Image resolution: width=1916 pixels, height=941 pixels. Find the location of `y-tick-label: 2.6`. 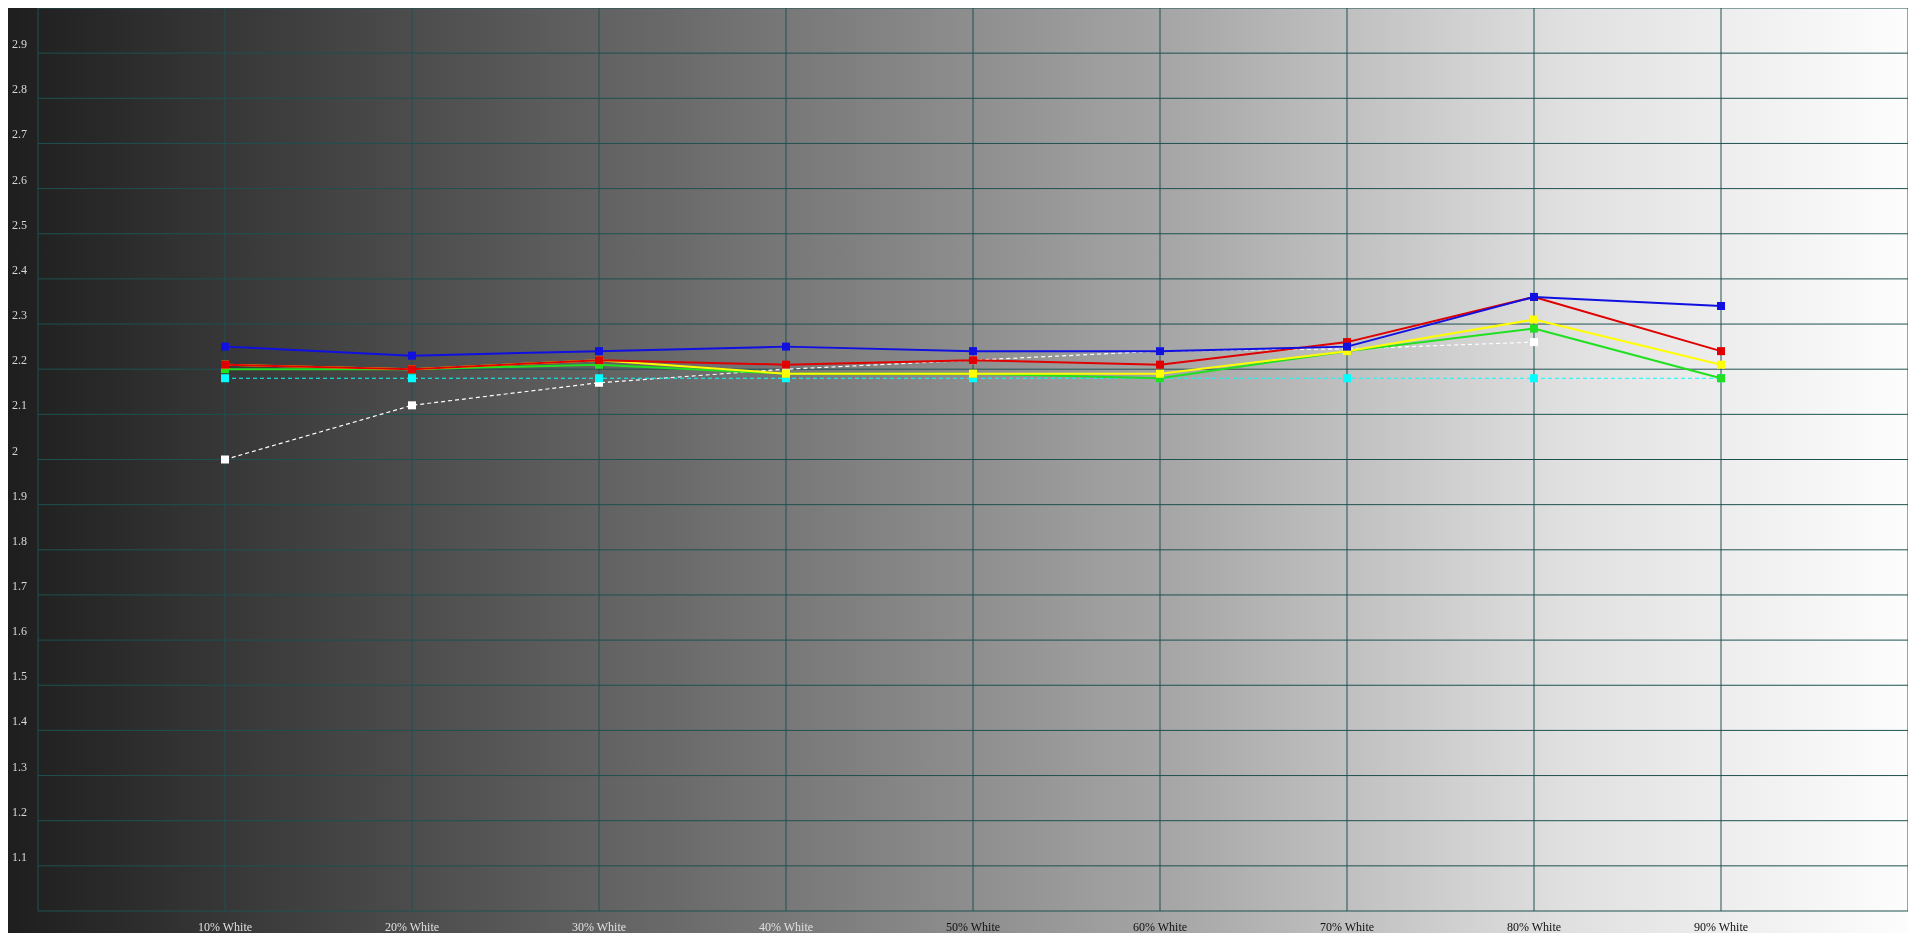

y-tick-label: 2.6 is located at coordinates (19, 179).